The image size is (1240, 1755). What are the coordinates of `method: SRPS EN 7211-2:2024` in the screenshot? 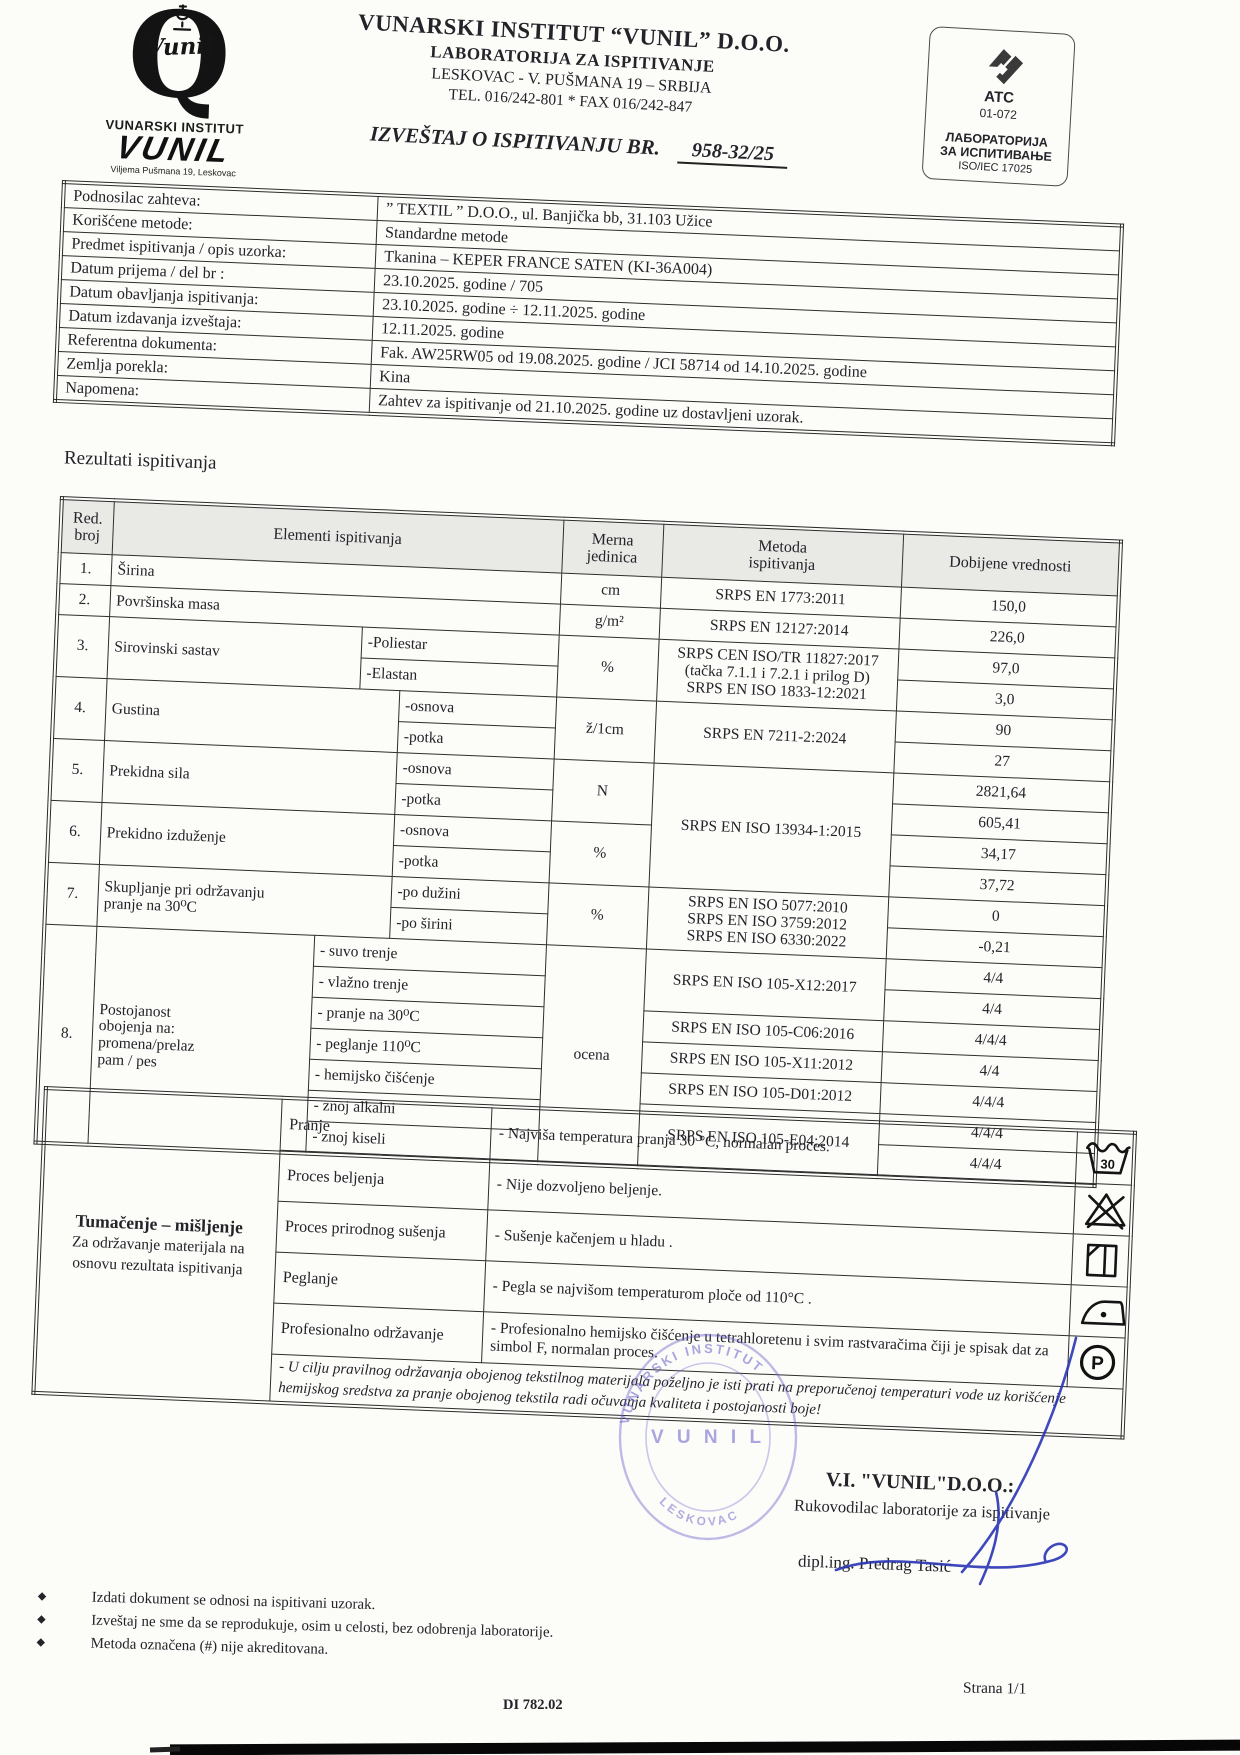 It's located at (774, 737).